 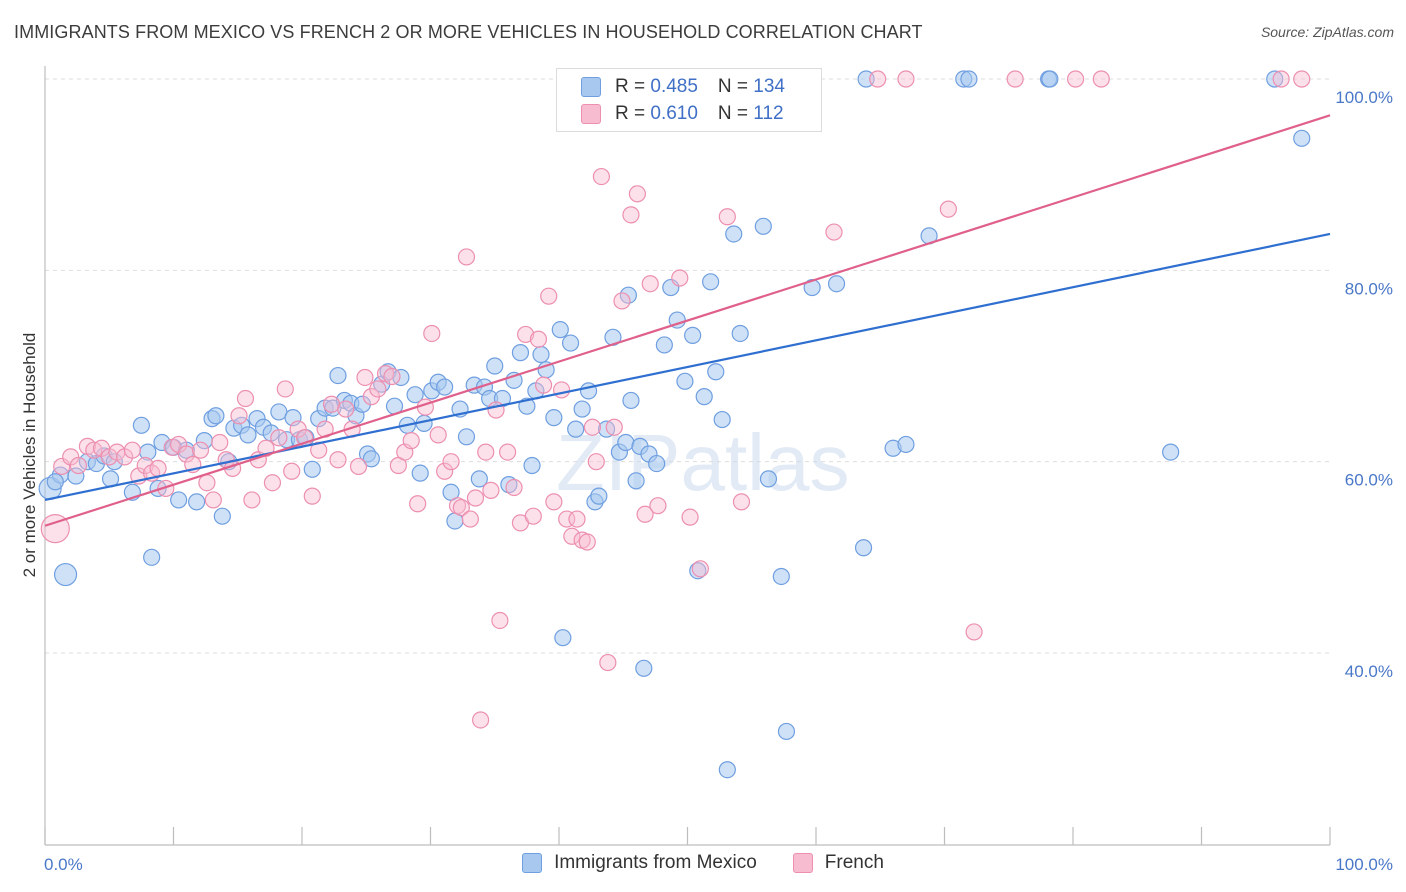 What do you see at coordinates (1364, 97) in the screenshot?
I see `y-tick-label: 100.0%` at bounding box center [1364, 97].